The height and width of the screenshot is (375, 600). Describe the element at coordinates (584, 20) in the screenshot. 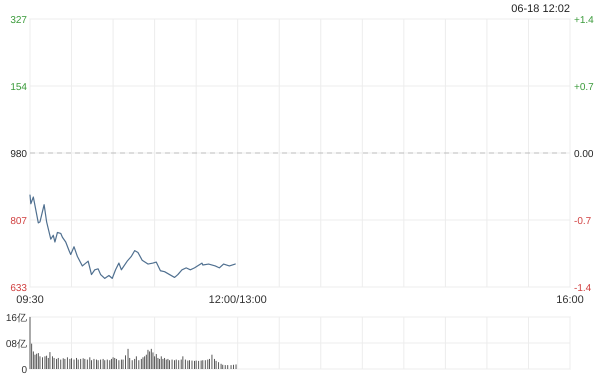

I see `y-tick-label: +1.4` at that location.